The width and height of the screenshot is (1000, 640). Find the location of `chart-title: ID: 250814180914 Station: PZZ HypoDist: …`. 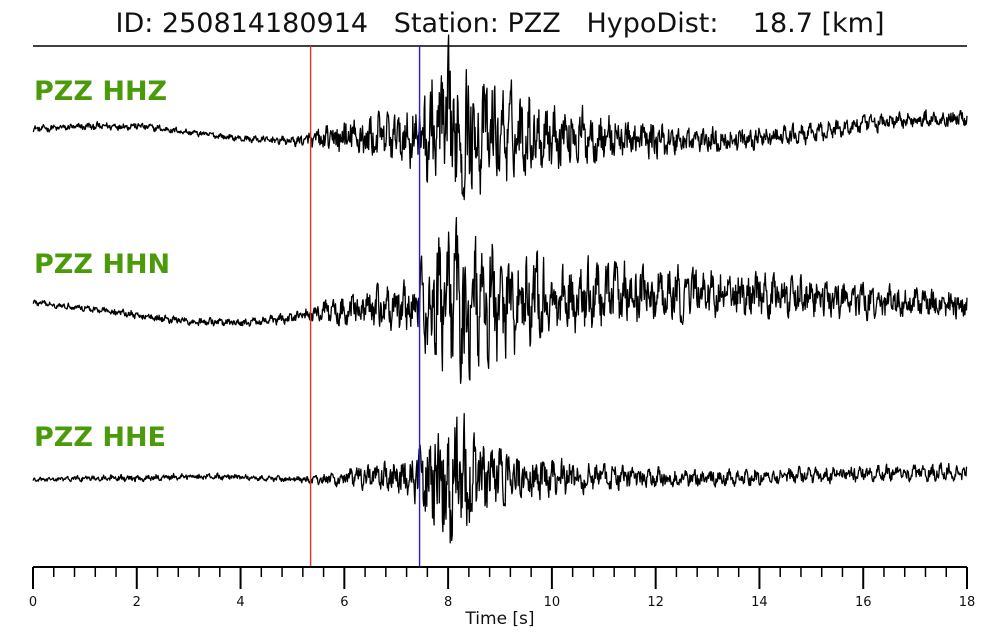

chart-title: ID: 250814180914 Station: PZZ HypoDist: … is located at coordinates (500, 23).